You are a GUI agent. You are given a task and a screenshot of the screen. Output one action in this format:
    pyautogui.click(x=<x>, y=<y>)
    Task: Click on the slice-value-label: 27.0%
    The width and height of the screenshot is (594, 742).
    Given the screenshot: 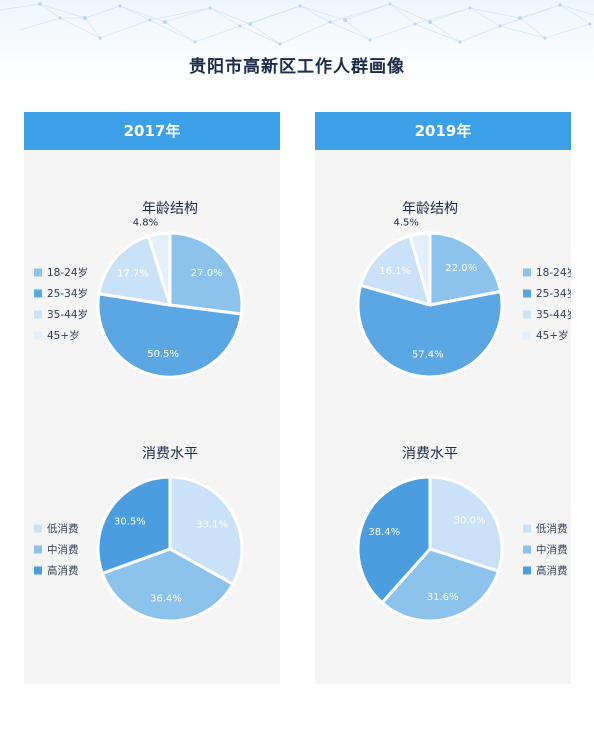 What is the action you would take?
    pyautogui.click(x=207, y=273)
    